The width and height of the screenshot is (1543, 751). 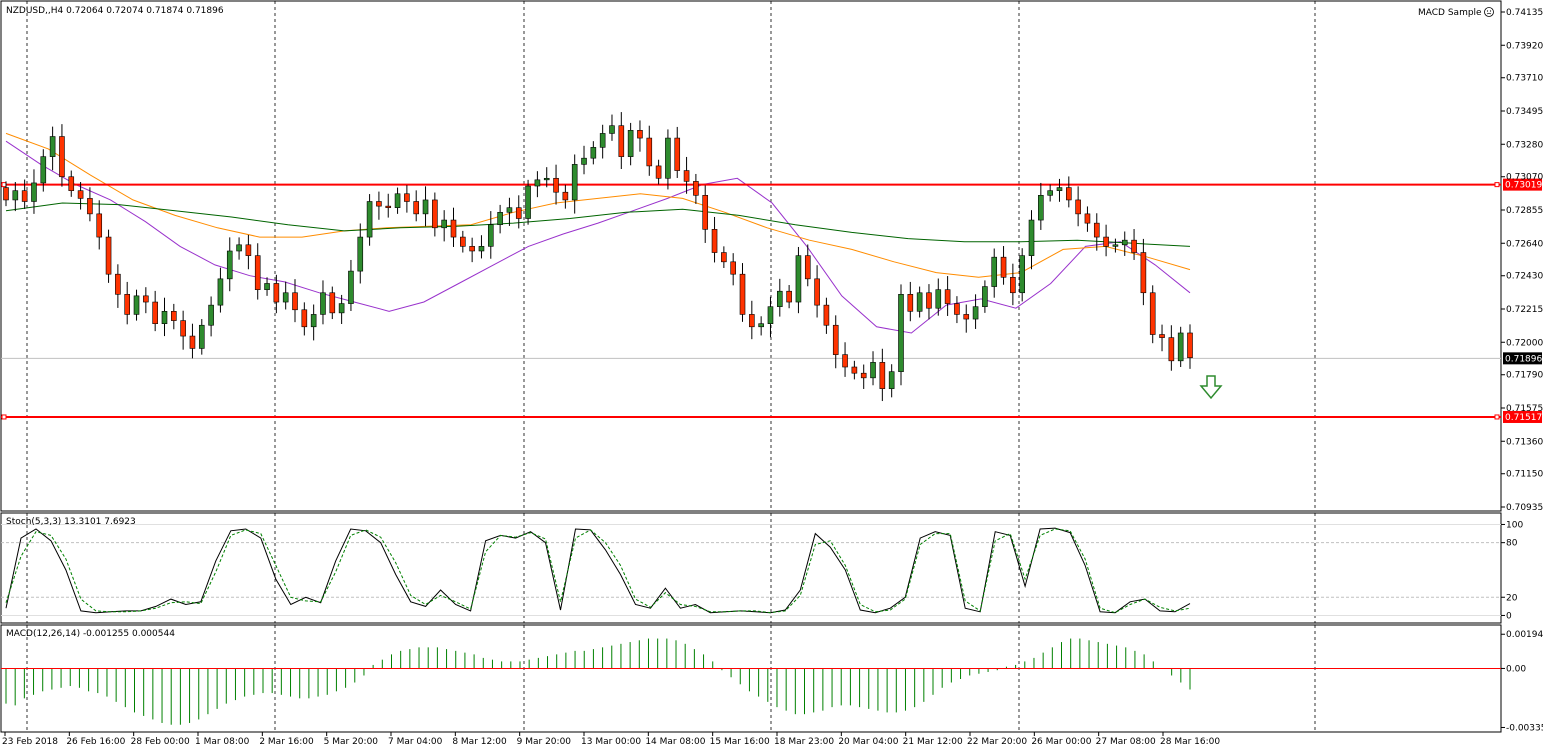 I want to click on time-tick-label: 28 Mar 16:00, so click(x=1190, y=742).